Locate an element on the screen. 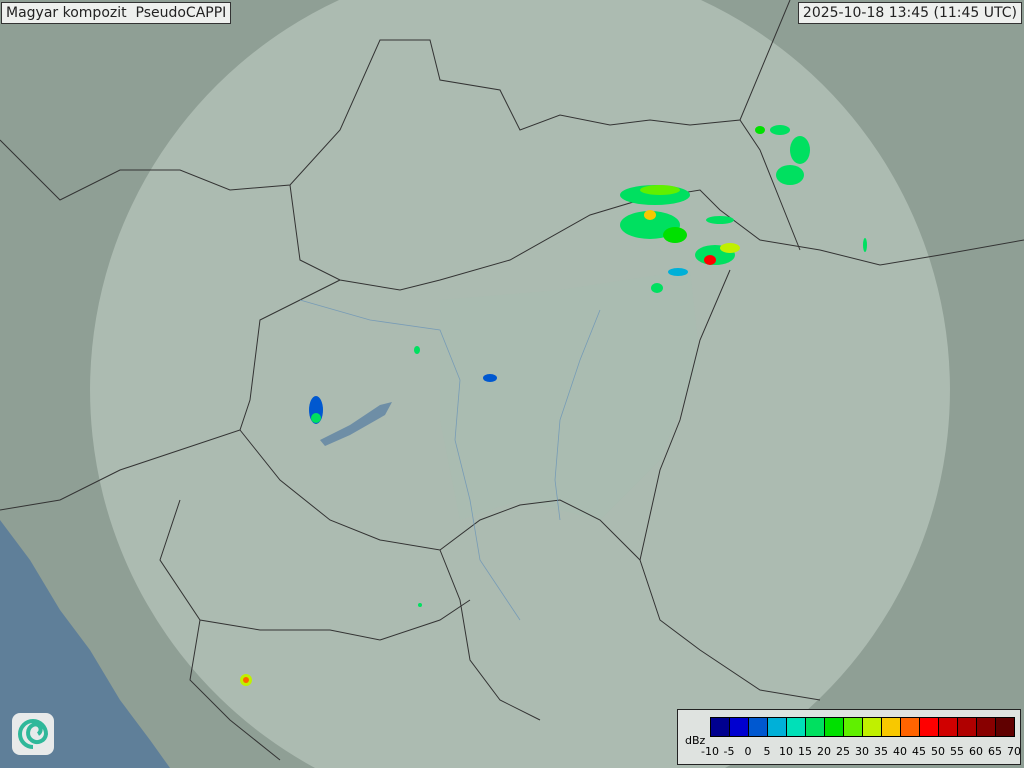 The width and height of the screenshot is (1024, 768). timestamp: 2025-10-18 13:45 (11:45 UTC) is located at coordinates (909, 13).